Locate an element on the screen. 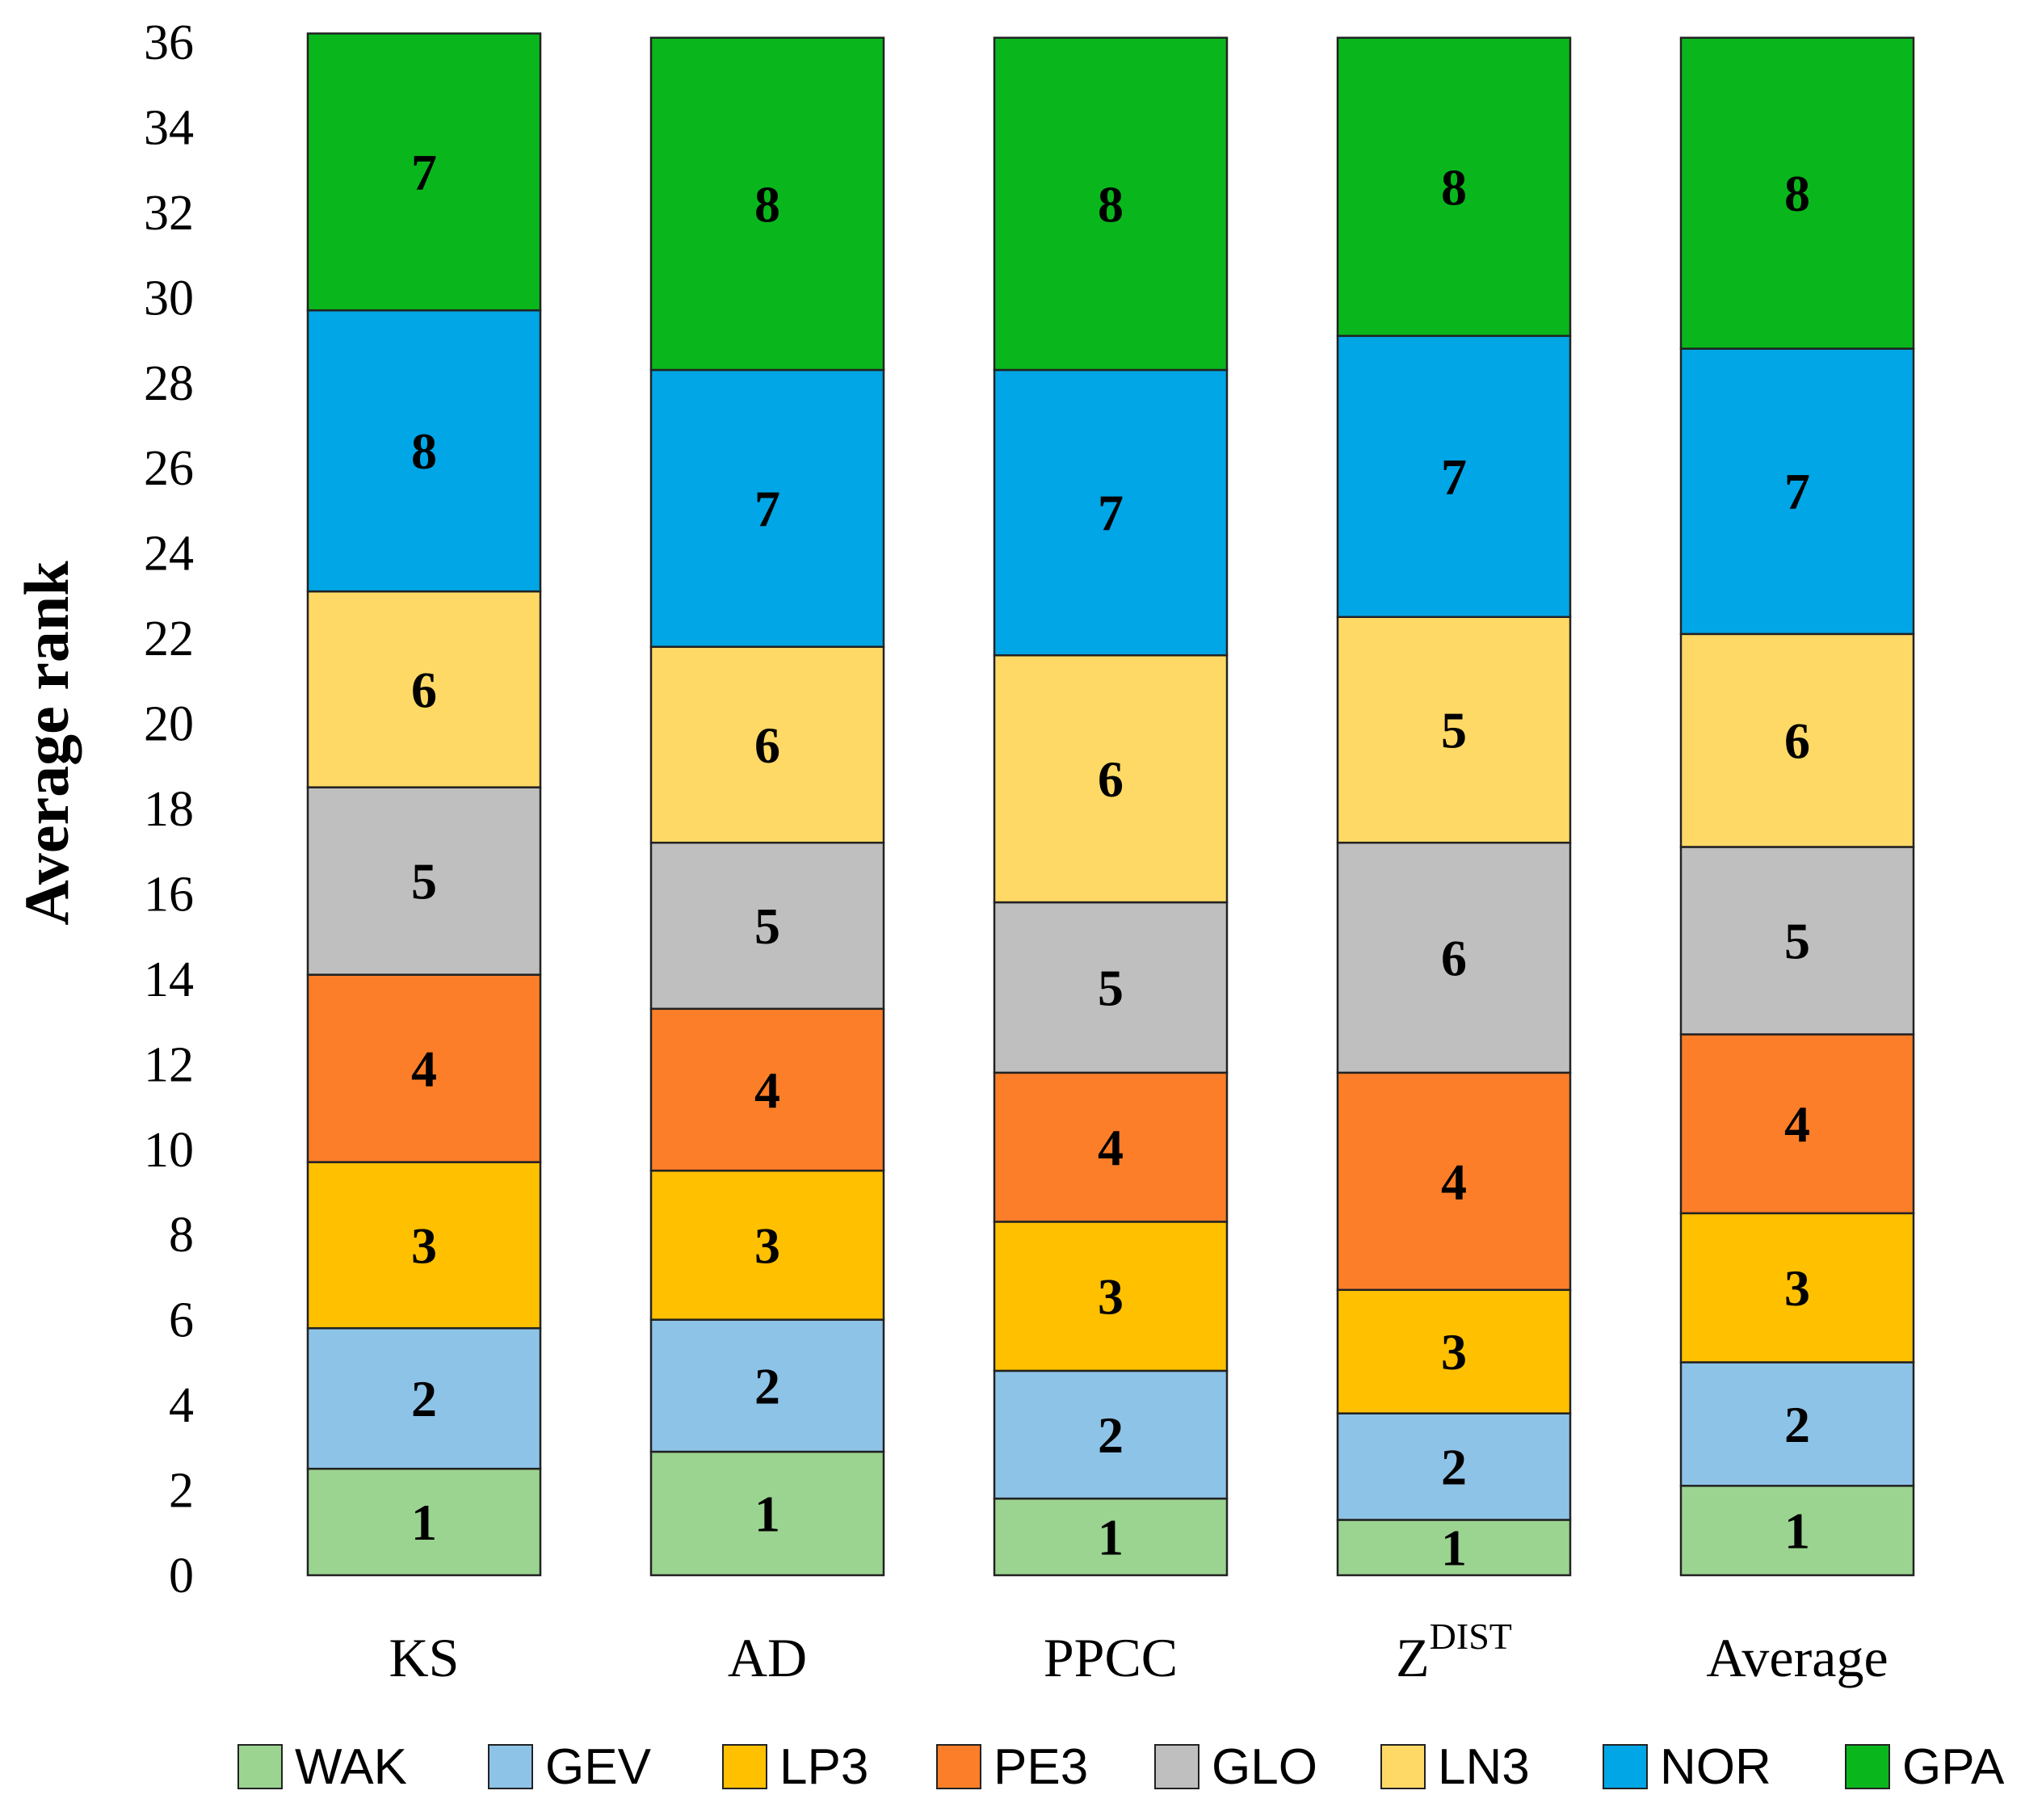 The height and width of the screenshot is (1820, 2025). bar-segment-gpa-ppcc is located at coordinates (1111, 204).